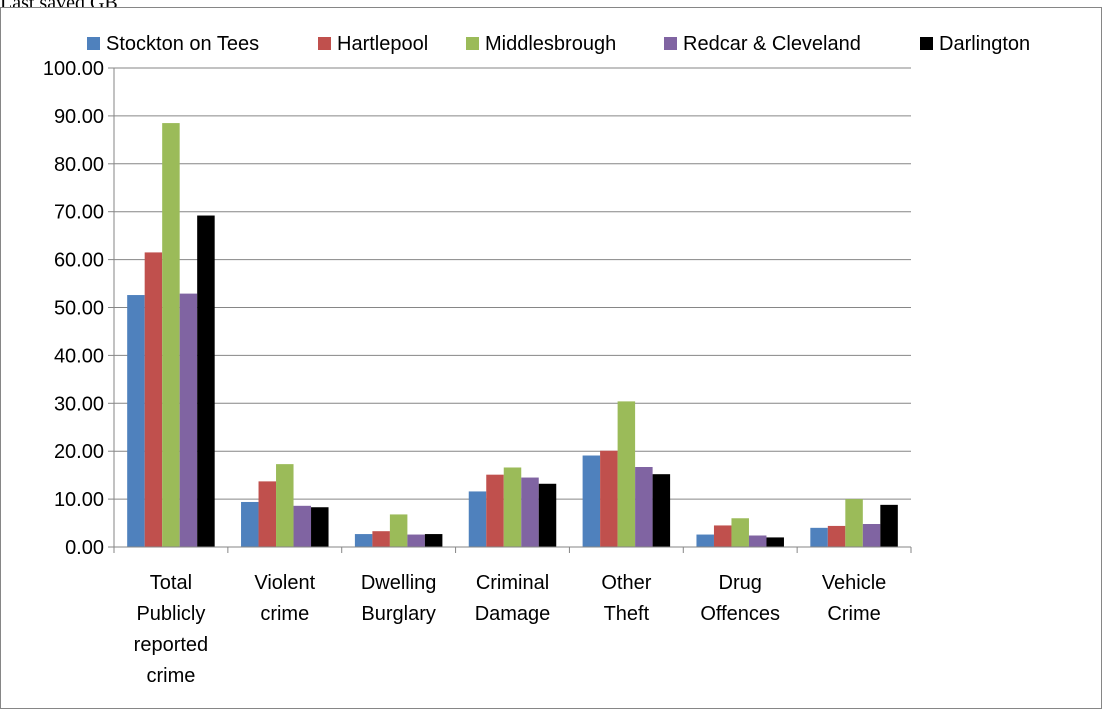 The image size is (1106, 709). Describe the element at coordinates (399, 598) in the screenshot. I see `category-label: Dwelling Burglary` at that location.